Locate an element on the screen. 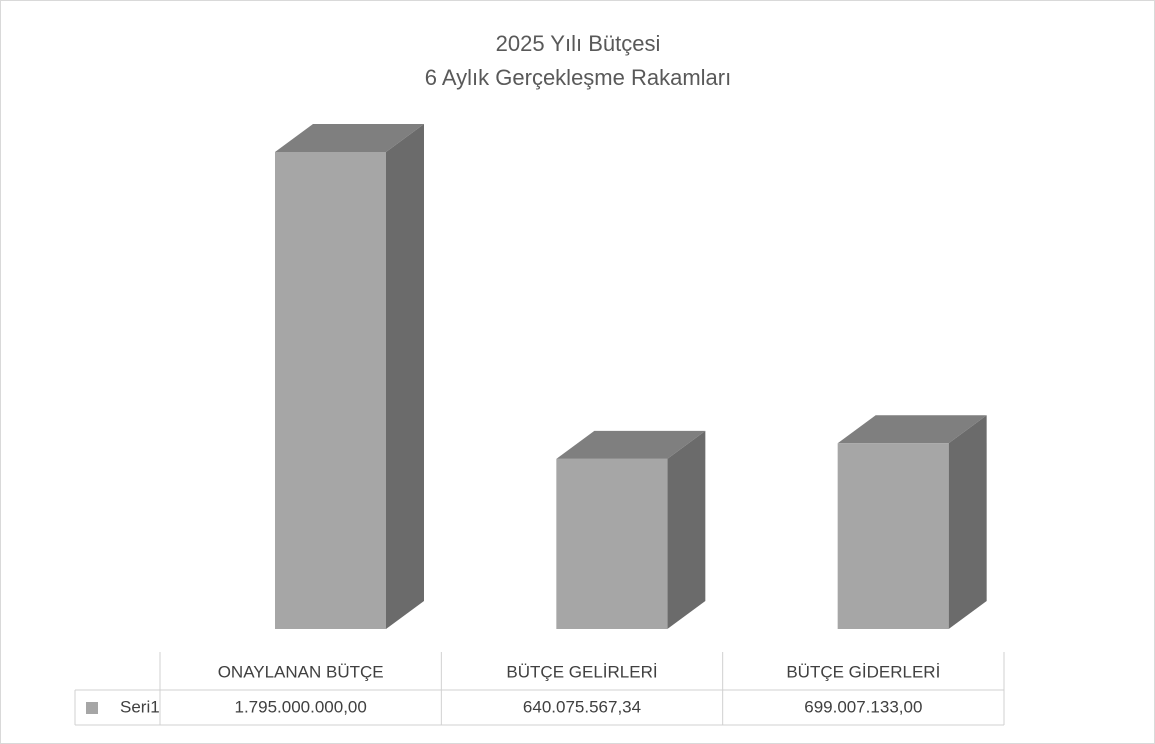 The image size is (1155, 744). data-table-value: 640.075.567,34 is located at coordinates (582, 706).